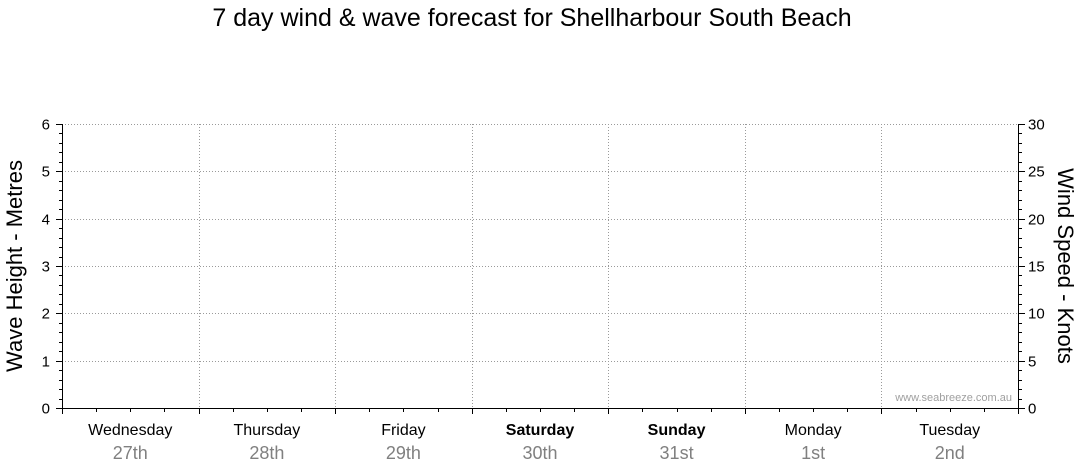 This screenshot has width=1080, height=475. Describe the element at coordinates (1065, 266) in the screenshot. I see `right-axis-title: Wind Speed - Knots` at that location.